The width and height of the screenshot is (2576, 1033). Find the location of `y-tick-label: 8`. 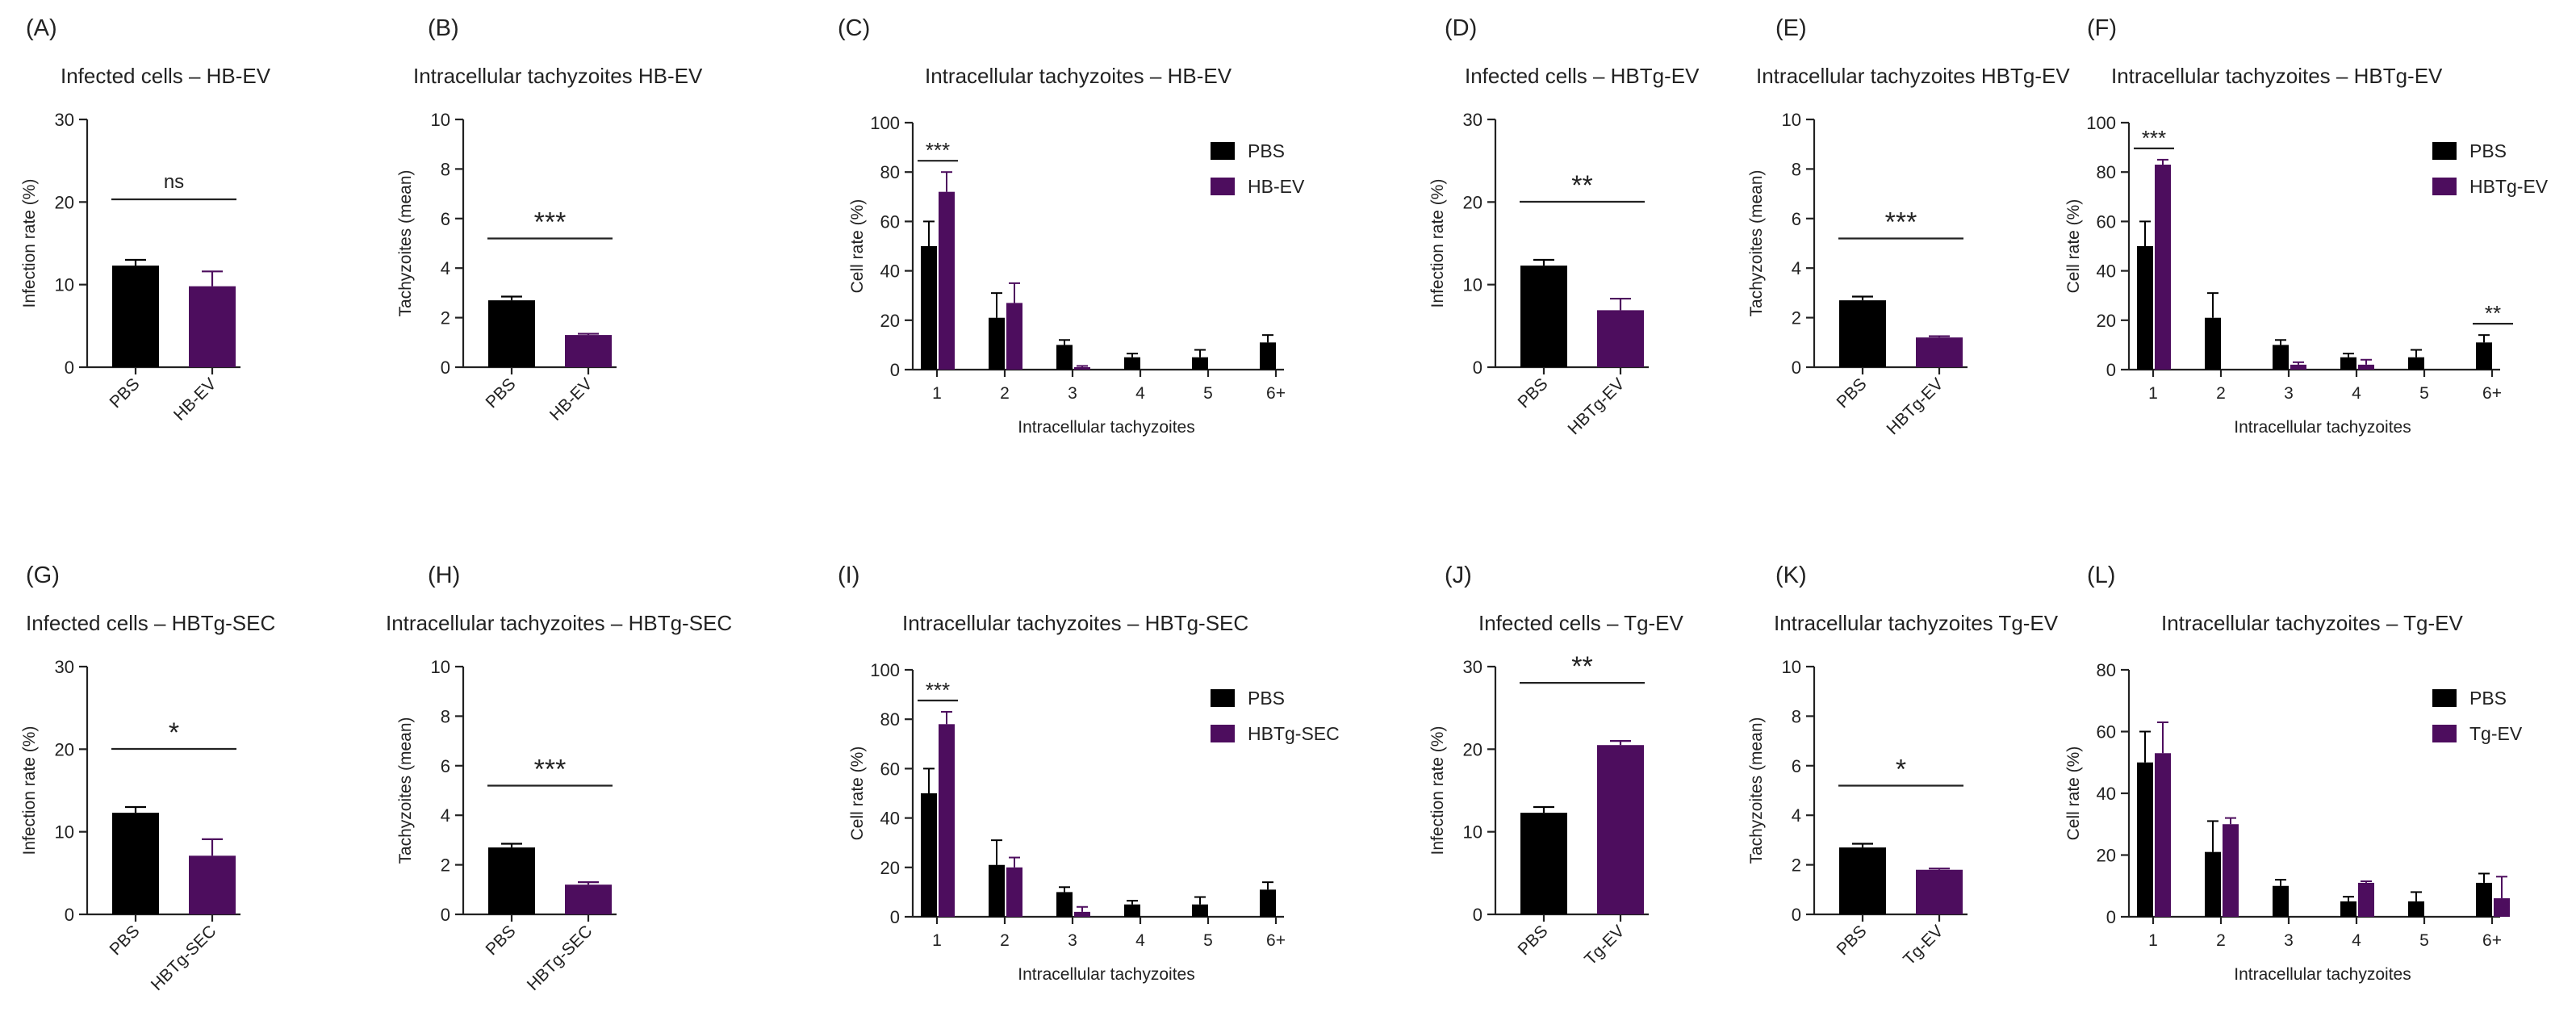

y-tick-label: 8 is located at coordinates (445, 716).